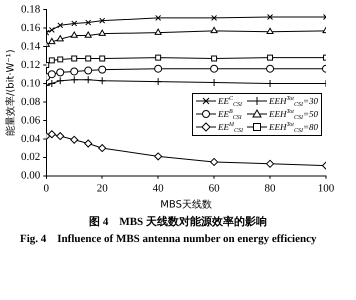 This screenshot has width=356, height=300. Describe the element at coordinates (47, 188) in the screenshot. I see `x-tick-label: 0` at that location.